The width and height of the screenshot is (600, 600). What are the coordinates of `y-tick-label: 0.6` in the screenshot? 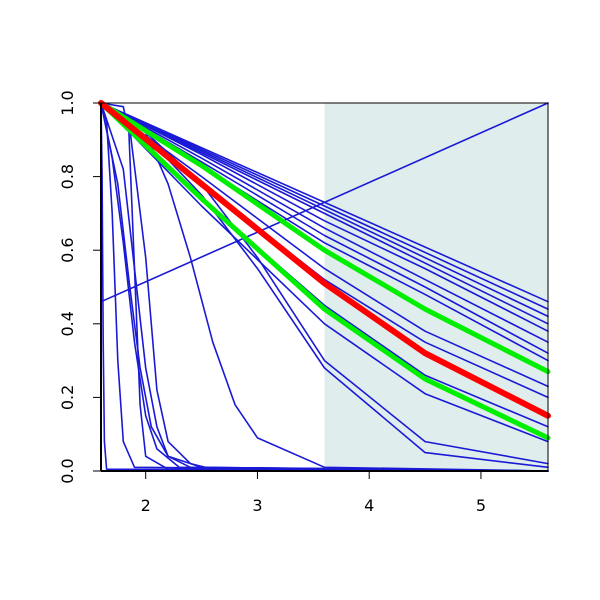 It's located at (67, 249).